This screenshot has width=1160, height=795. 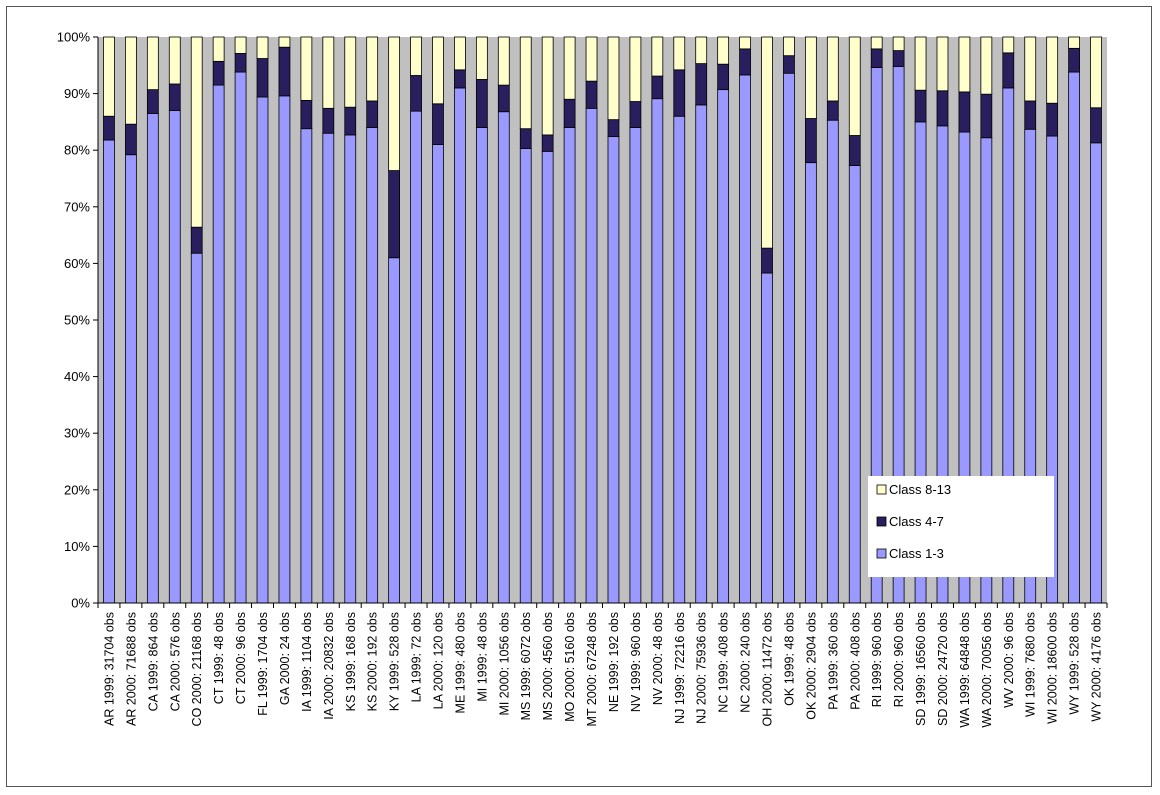 What do you see at coordinates (877, 659) in the screenshot?
I see `x-tick-label: RI 1999: 960 obs` at bounding box center [877, 659].